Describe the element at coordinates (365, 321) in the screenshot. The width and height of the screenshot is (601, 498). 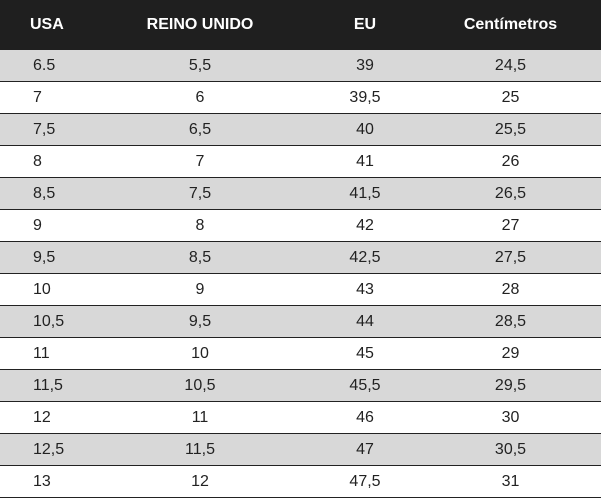
I see `cell-eu: 44` at that location.